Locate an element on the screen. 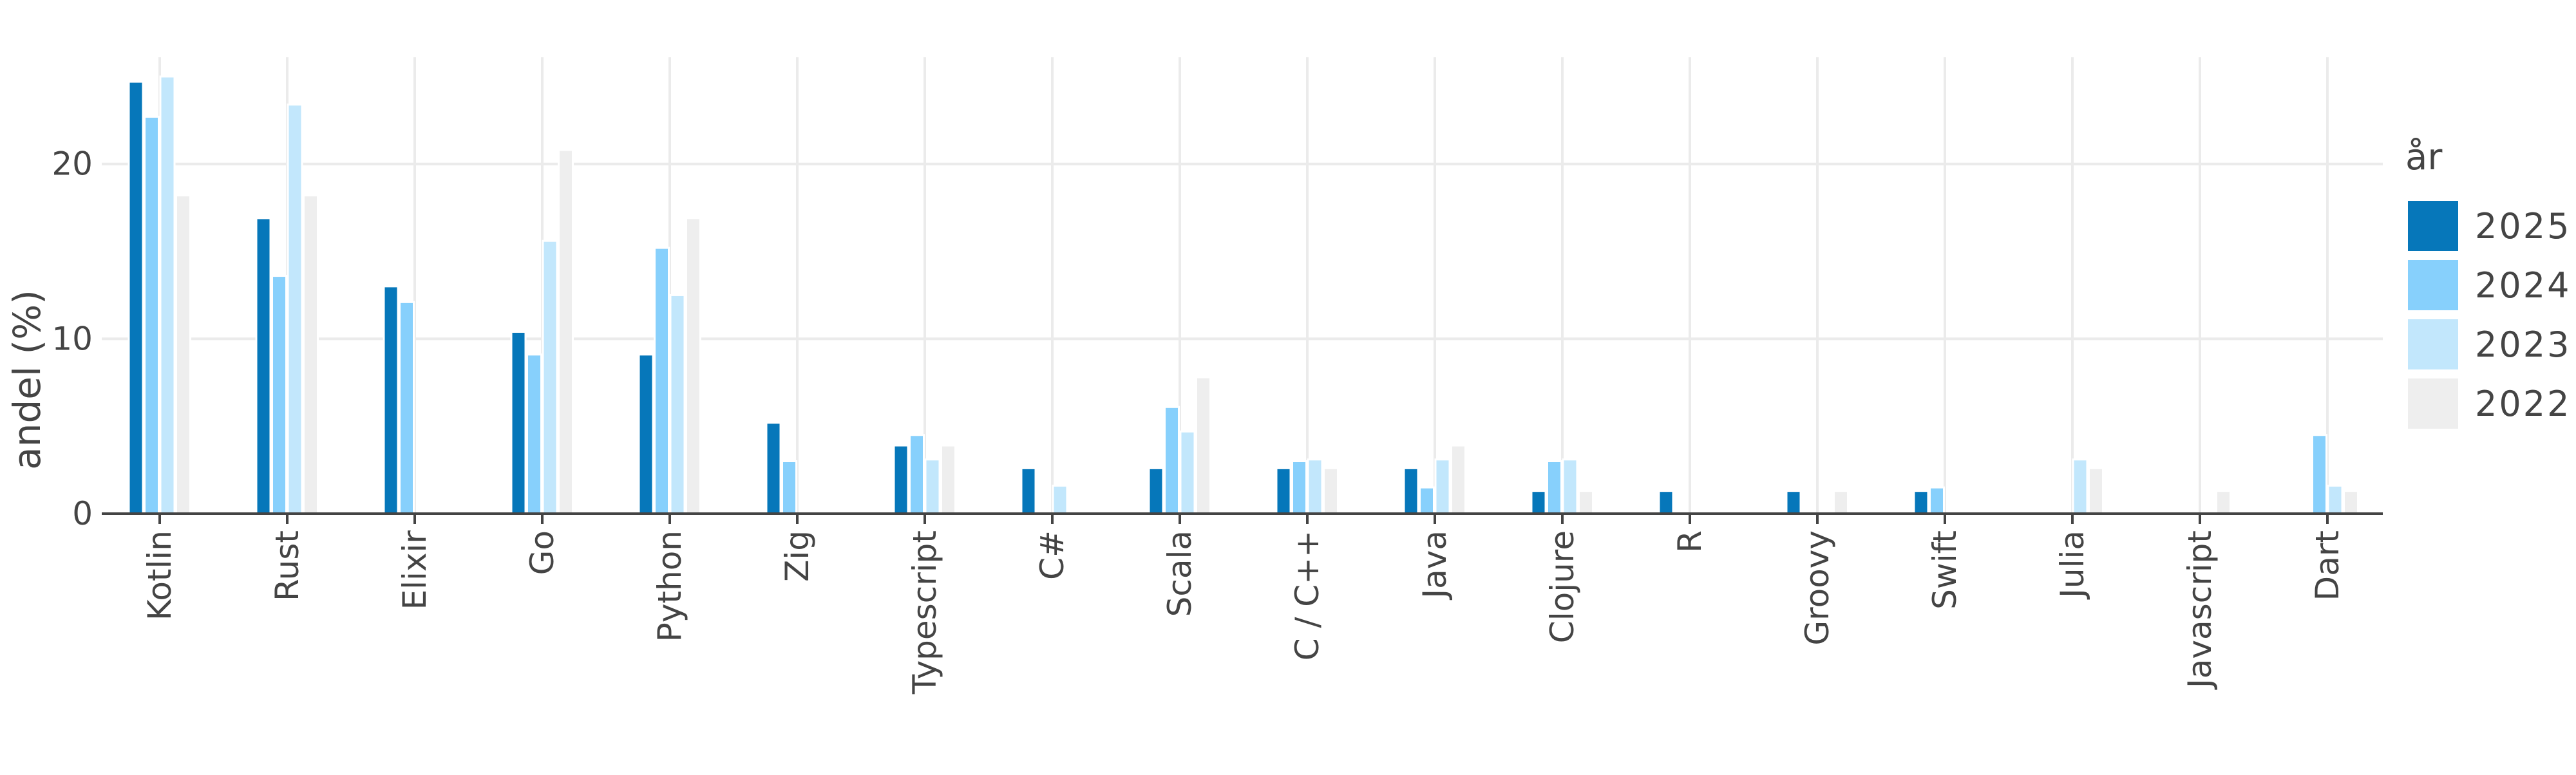  x-tick-label: Zig is located at coordinates (797, 556).